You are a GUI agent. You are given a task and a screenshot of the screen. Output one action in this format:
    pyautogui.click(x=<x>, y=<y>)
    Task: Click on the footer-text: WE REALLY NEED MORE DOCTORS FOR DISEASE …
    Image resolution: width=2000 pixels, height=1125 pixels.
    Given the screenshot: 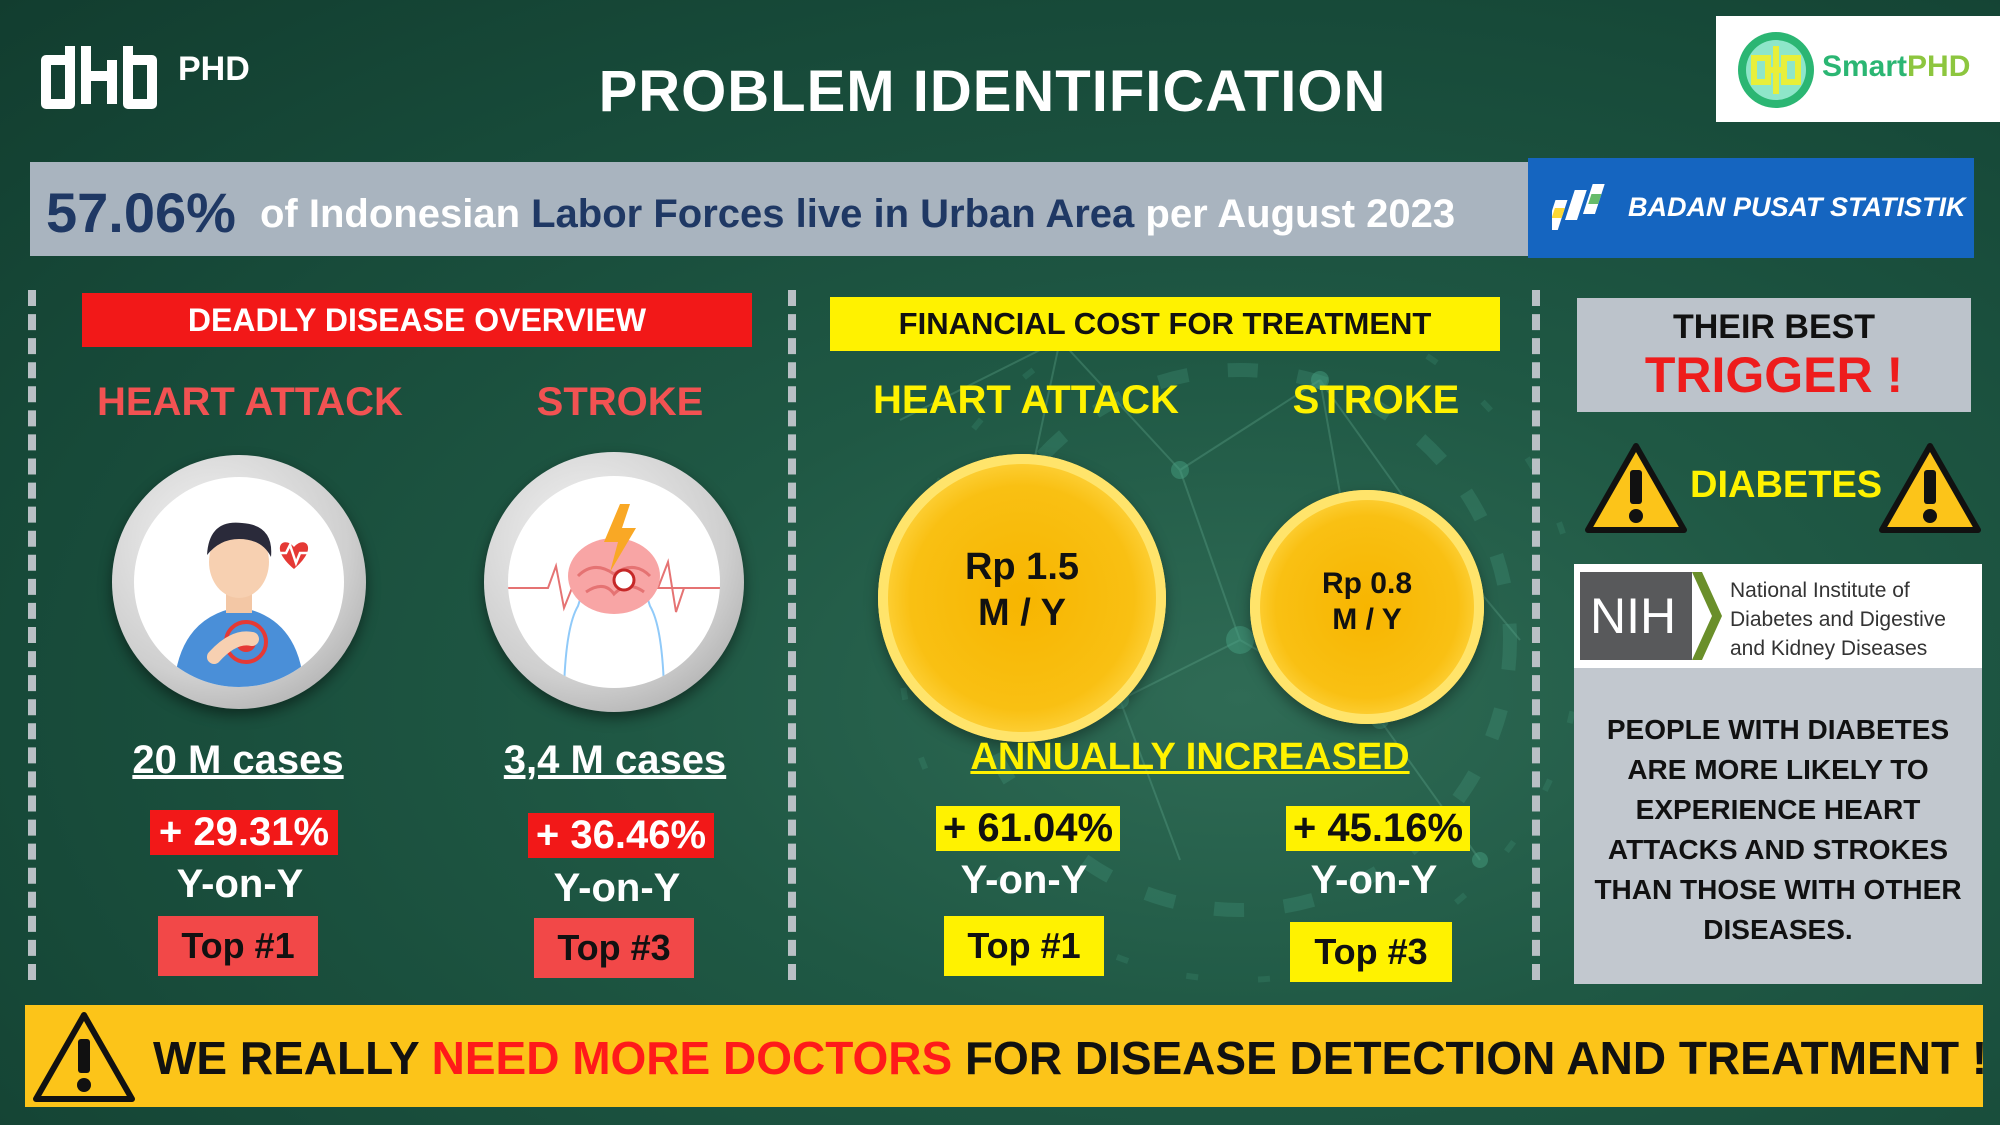 What is the action you would take?
    pyautogui.click(x=1070, y=1058)
    